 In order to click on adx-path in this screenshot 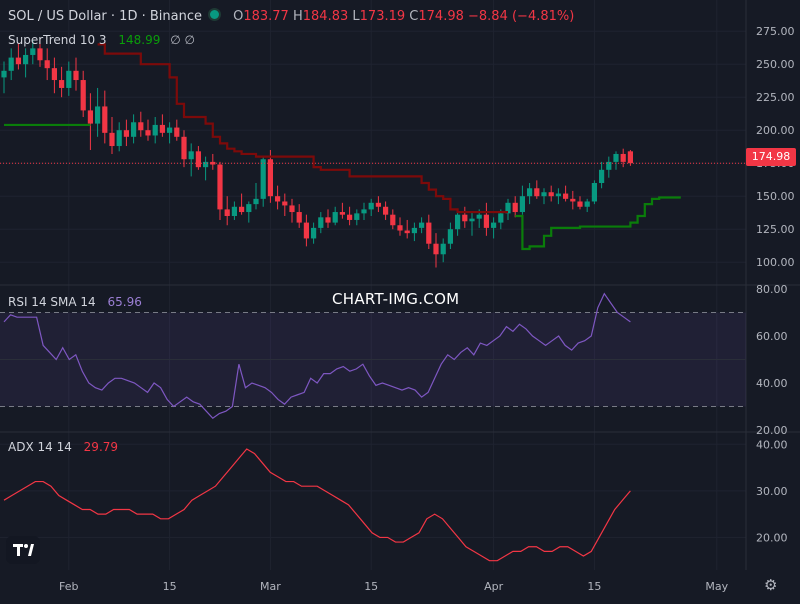, I will do `click(317, 505)`.